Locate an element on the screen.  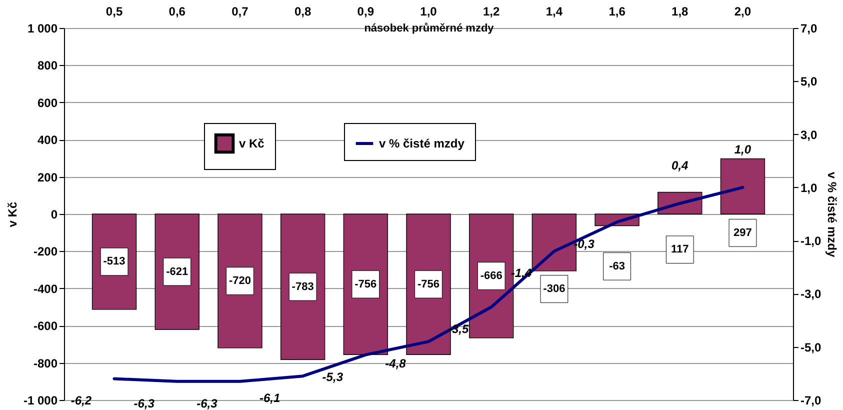
y-tick-label: 800 is located at coordinates (47, 65).